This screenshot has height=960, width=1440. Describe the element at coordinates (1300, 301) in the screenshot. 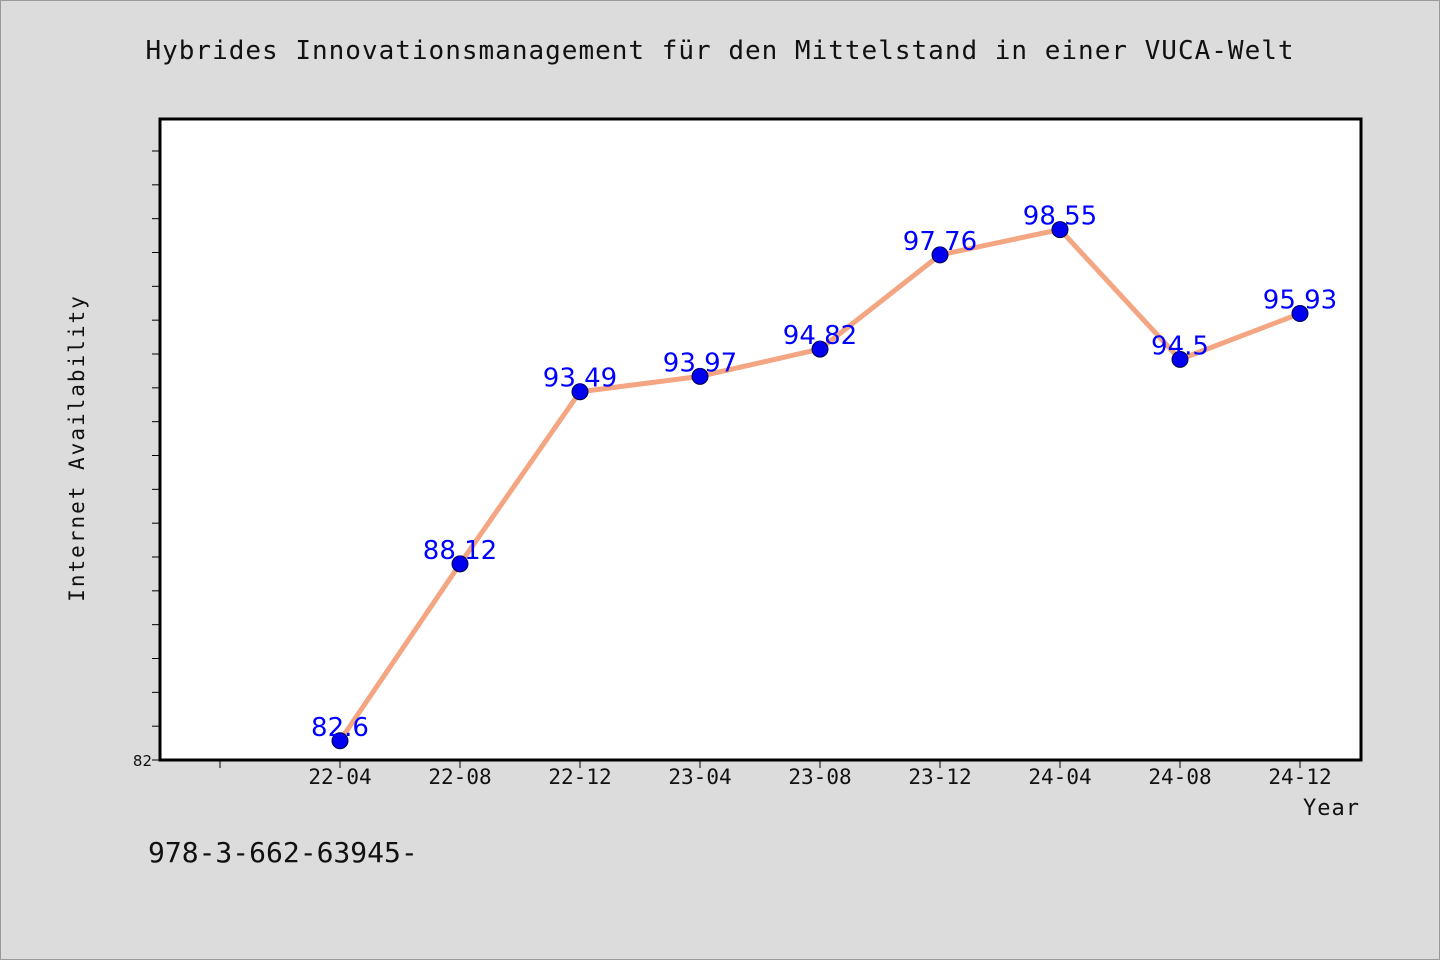

I see `data-label: 95.93` at that location.